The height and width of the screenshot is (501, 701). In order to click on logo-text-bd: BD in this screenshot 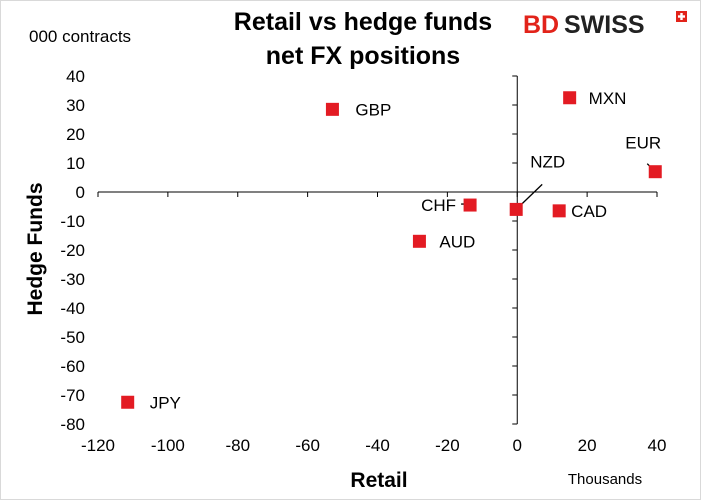, I will do `click(541, 25)`.